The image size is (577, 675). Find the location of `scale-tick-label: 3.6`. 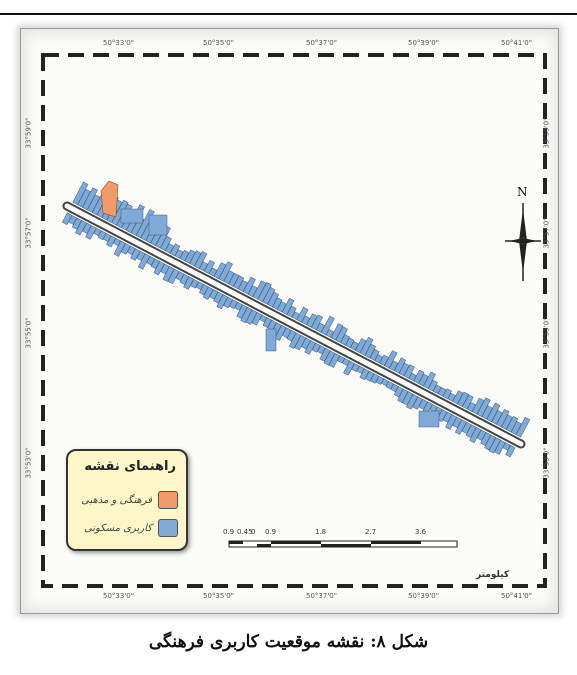

scale-tick-label: 3.6 is located at coordinates (421, 532).